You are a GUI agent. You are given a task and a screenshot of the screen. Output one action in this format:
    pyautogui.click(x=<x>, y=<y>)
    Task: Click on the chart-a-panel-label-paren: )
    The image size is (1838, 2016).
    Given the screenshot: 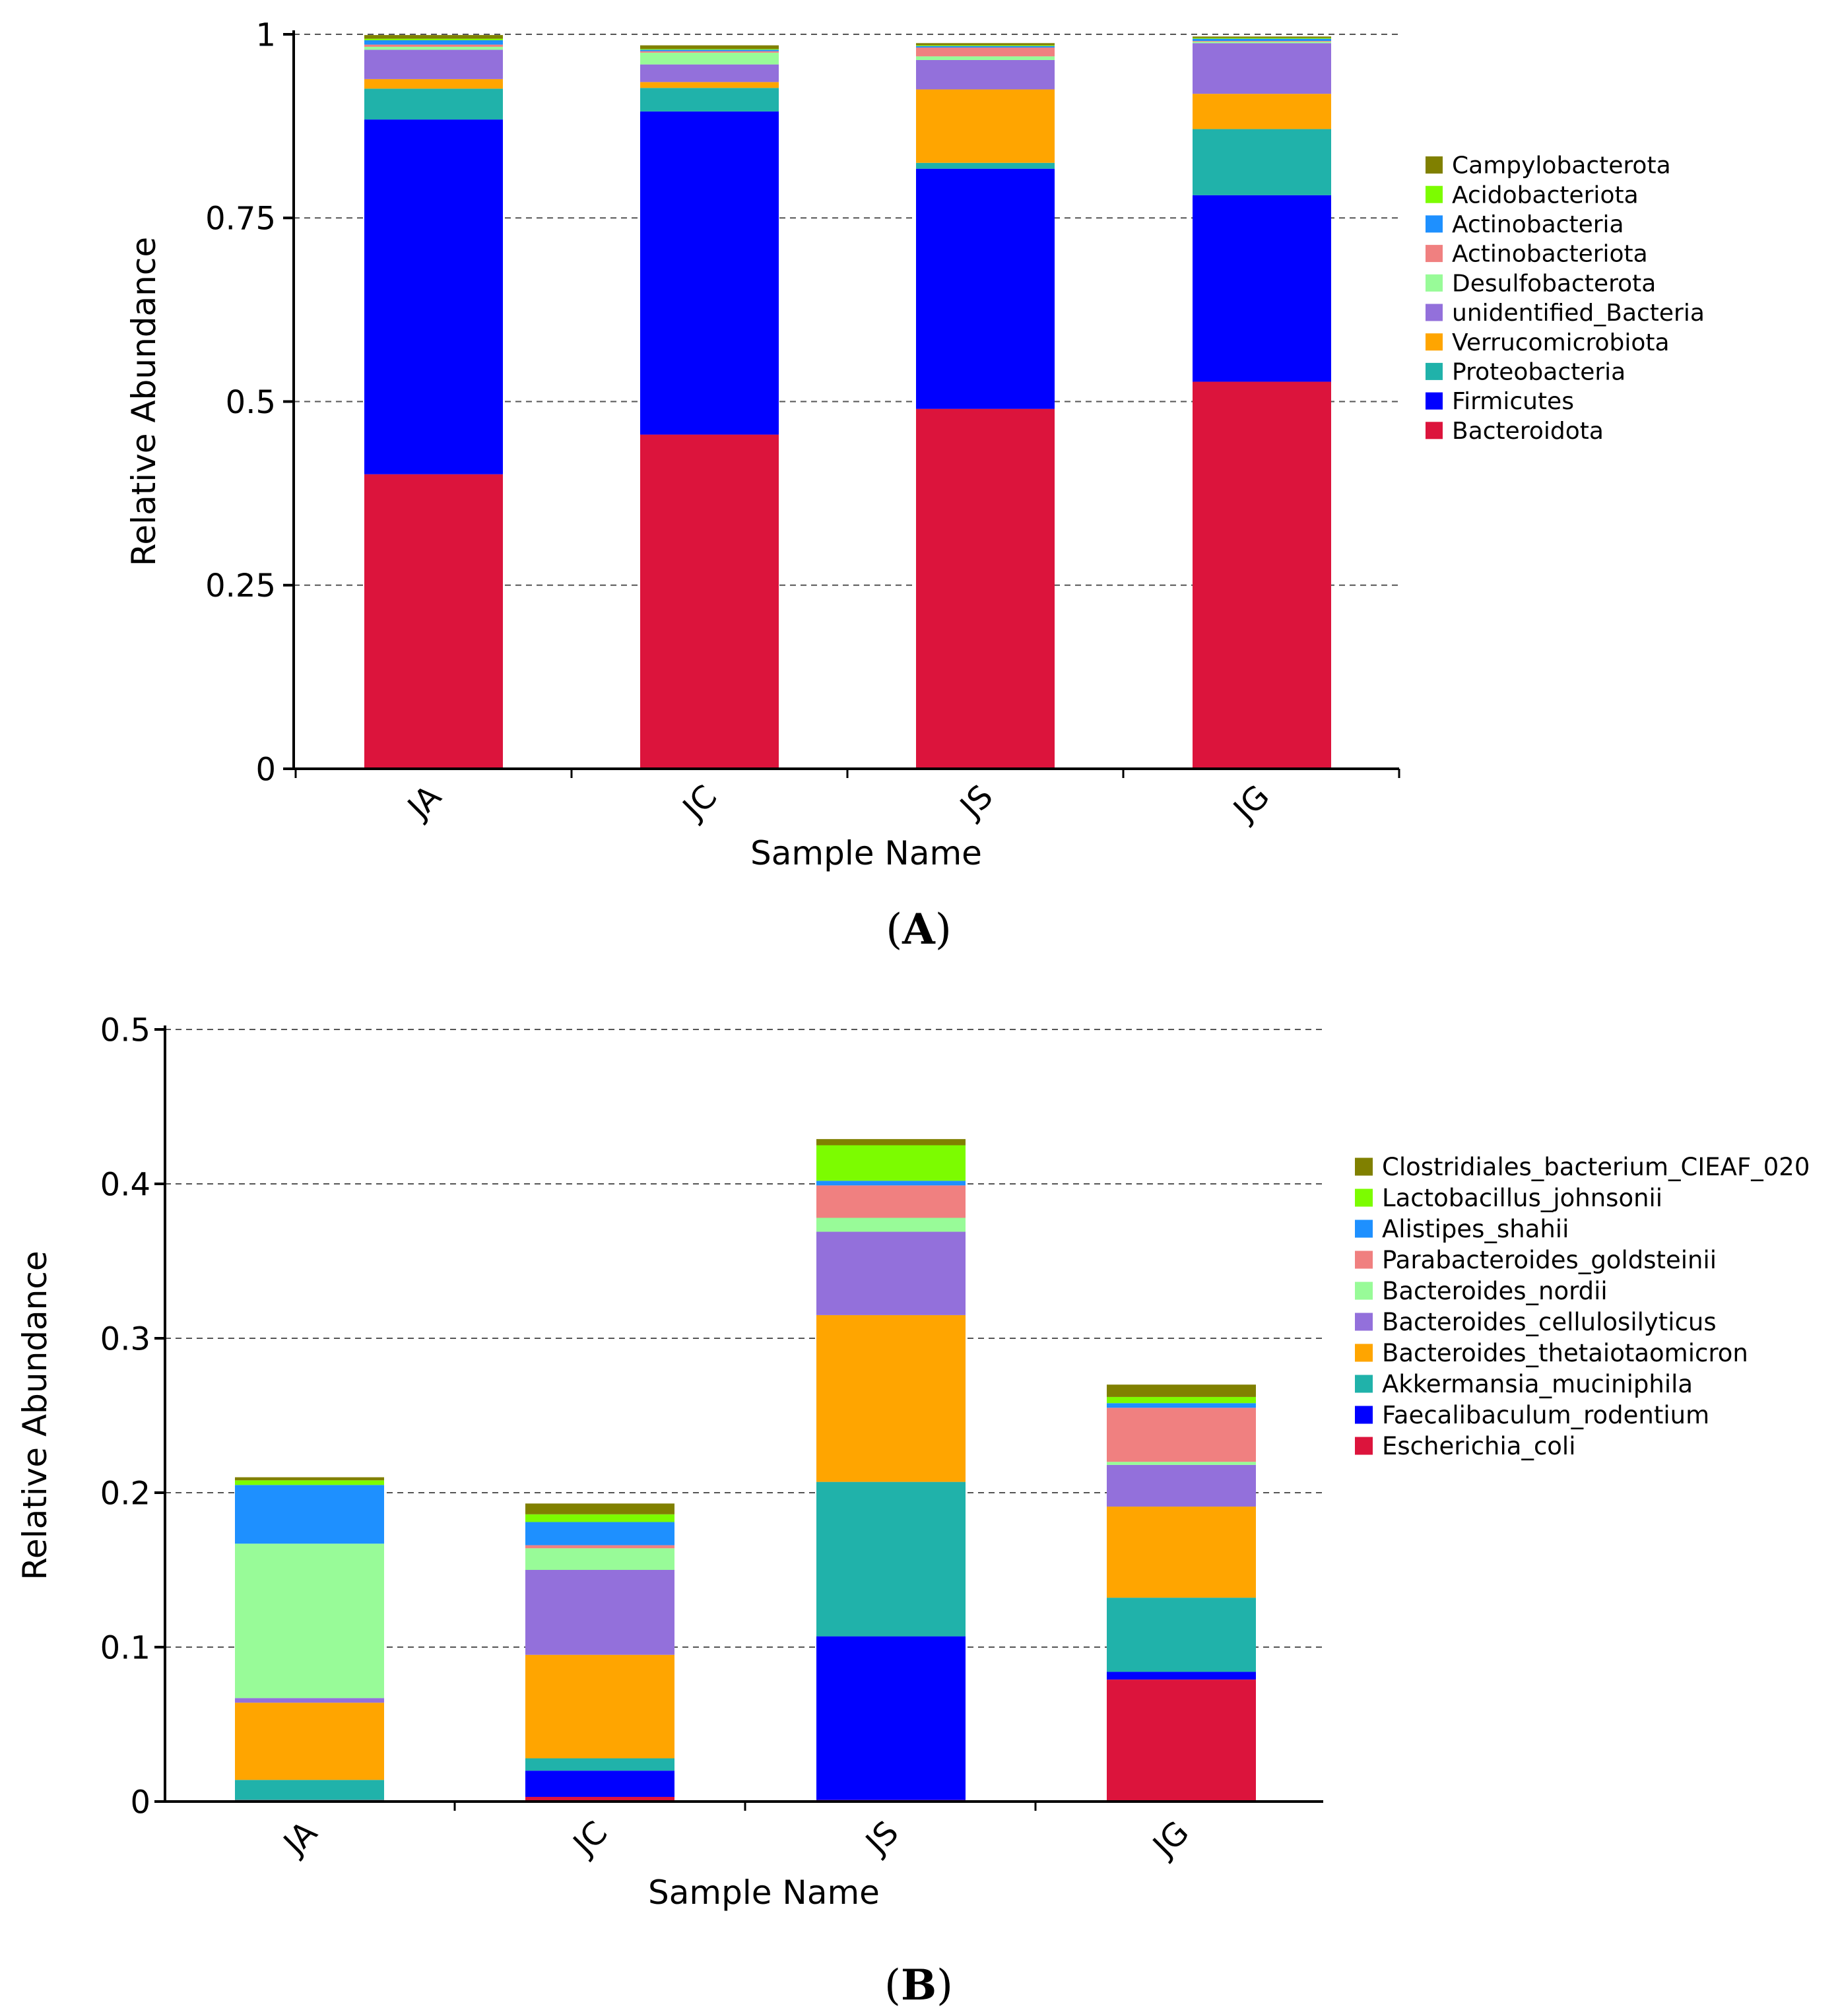 What is the action you would take?
    pyautogui.click(x=944, y=929)
    